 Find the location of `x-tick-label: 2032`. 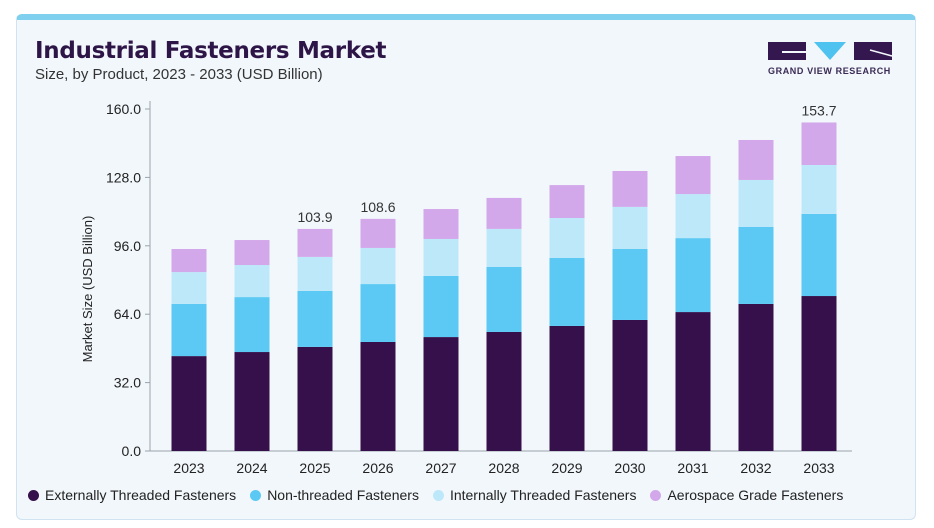

x-tick-label: 2032 is located at coordinates (755, 468).